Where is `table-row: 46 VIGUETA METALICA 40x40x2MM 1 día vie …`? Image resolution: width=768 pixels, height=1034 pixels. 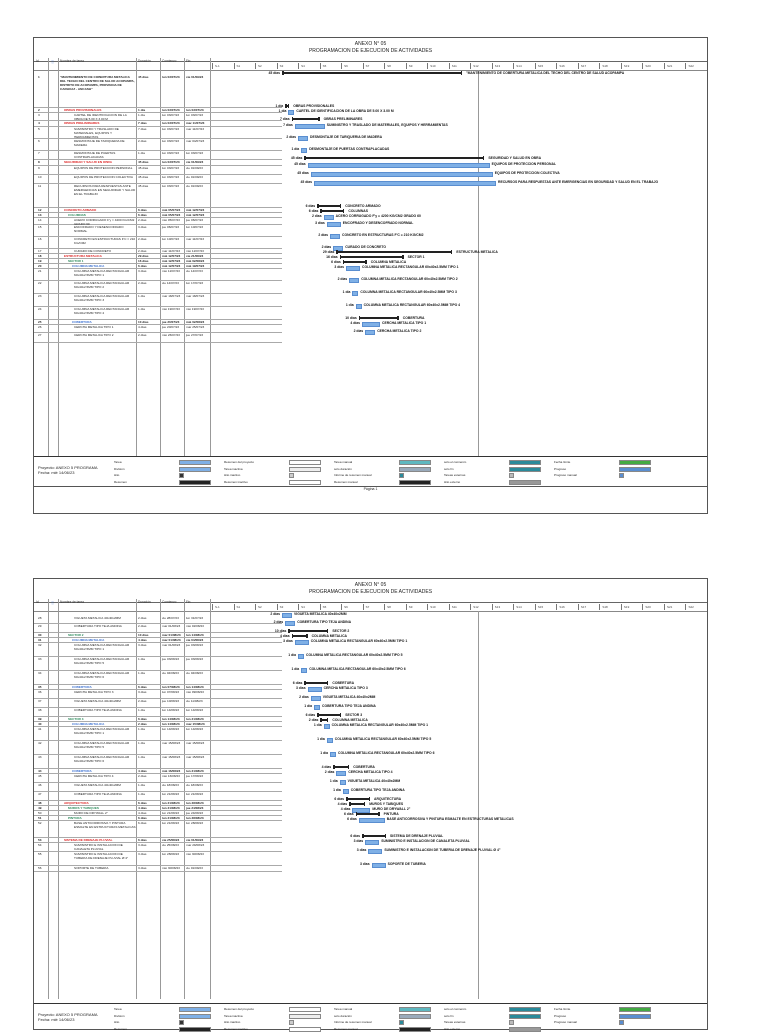
table-row: 46 VIGUETA METALICA 40x40x2MM 1 día vie … is located at coordinates (158, 787).